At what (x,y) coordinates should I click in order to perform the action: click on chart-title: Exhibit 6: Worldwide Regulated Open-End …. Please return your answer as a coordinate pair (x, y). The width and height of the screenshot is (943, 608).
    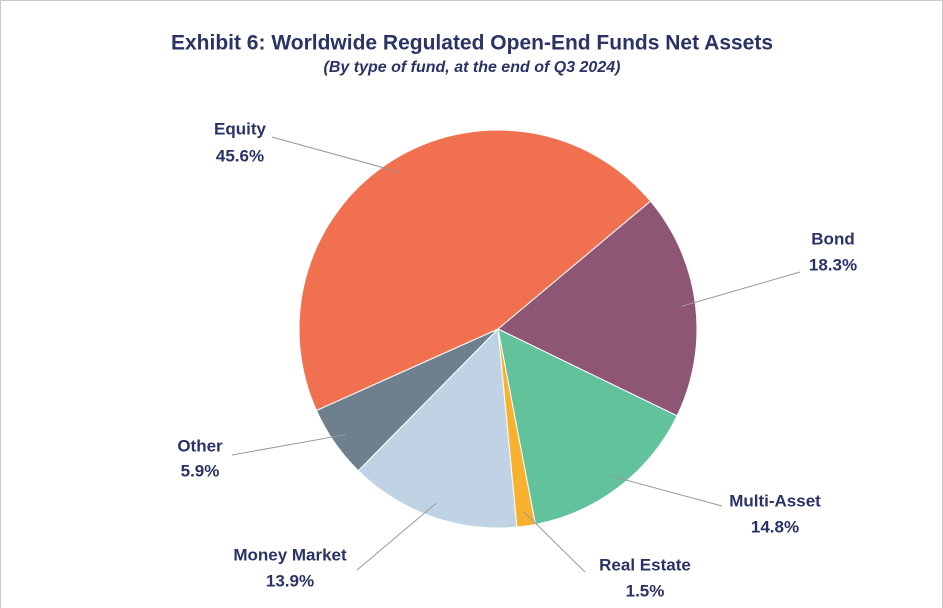
    Looking at the image, I should click on (472, 43).